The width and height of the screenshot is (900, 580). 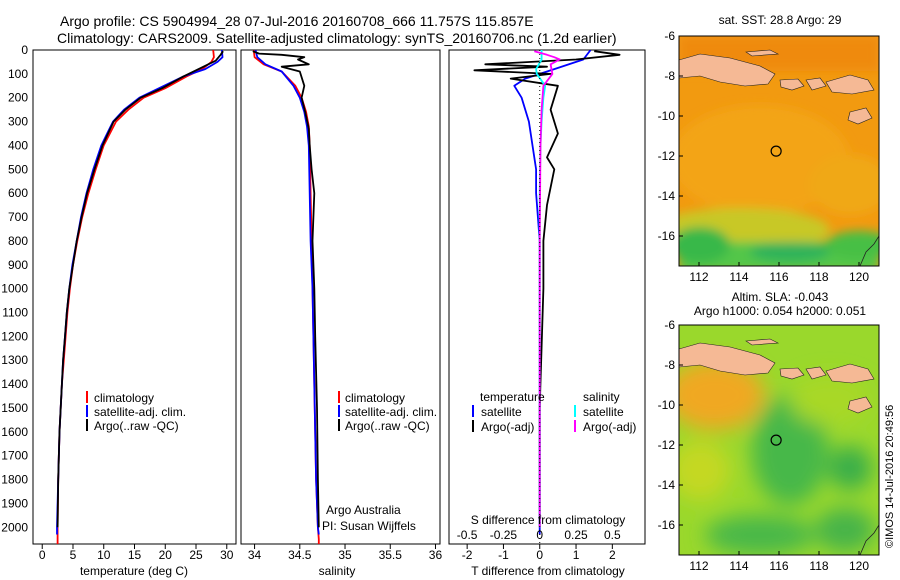 What do you see at coordinates (769, 148) in the screenshot?
I see `sst-map-panel: sat. SST: 28.8 Argo: 29 112 114 116 118 120` at bounding box center [769, 148].